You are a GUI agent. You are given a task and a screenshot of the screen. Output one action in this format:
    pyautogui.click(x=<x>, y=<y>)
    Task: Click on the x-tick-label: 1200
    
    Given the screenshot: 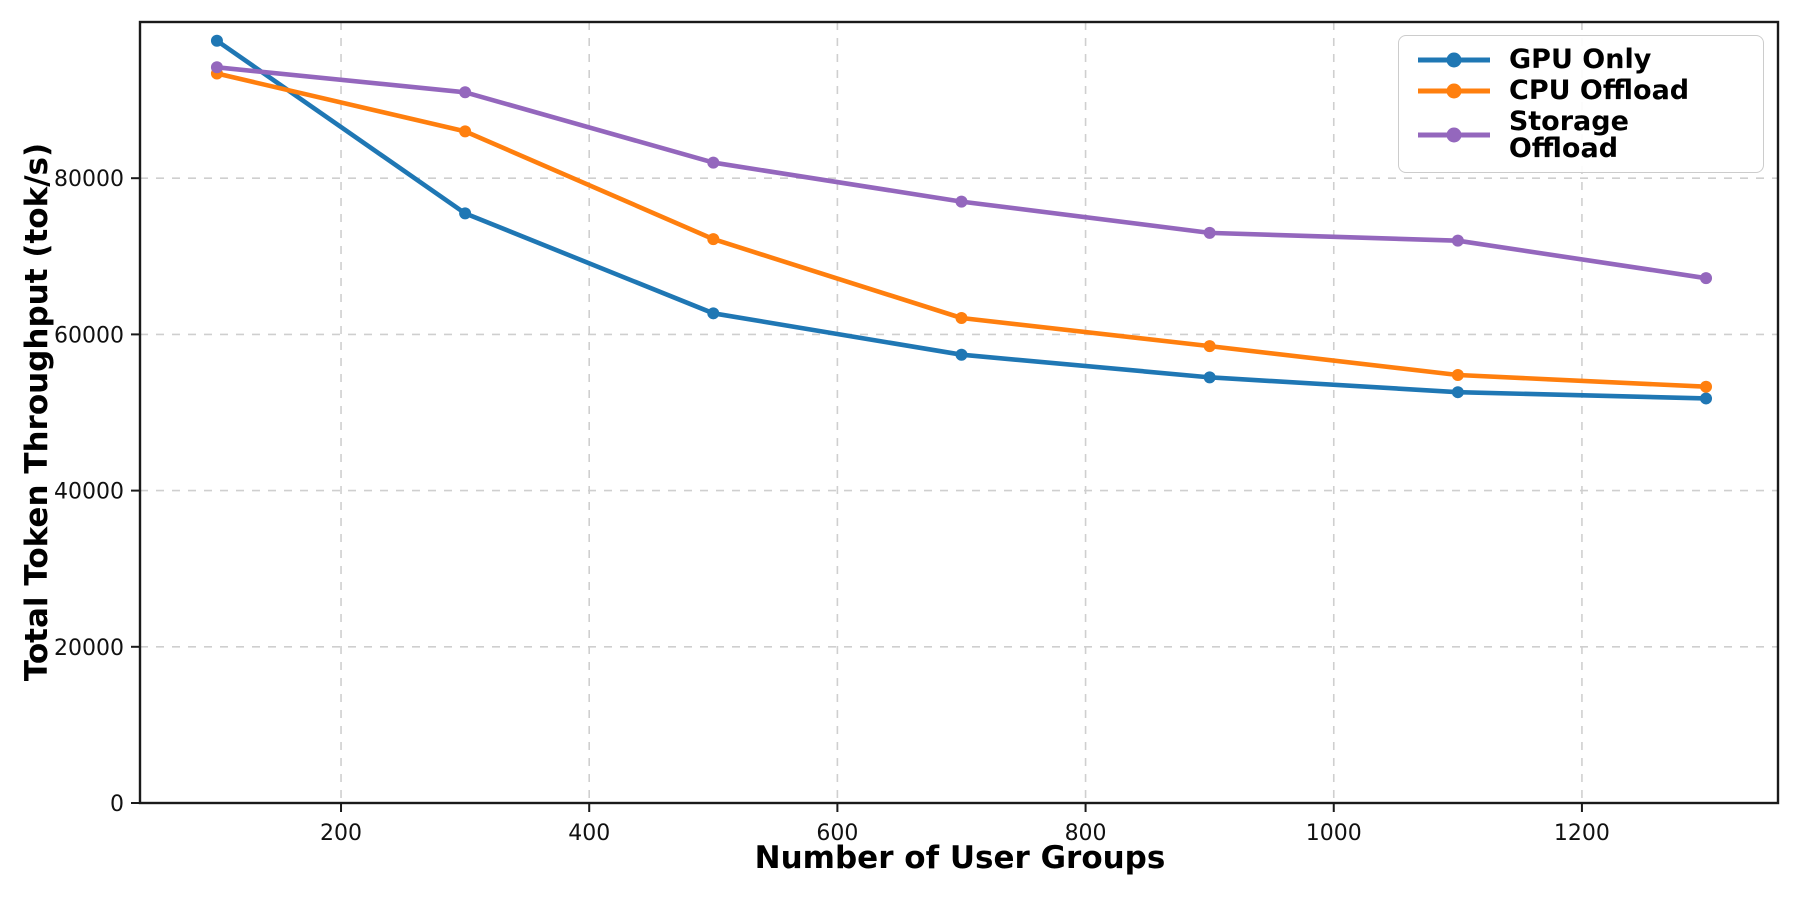 What is the action you would take?
    pyautogui.click(x=1582, y=833)
    